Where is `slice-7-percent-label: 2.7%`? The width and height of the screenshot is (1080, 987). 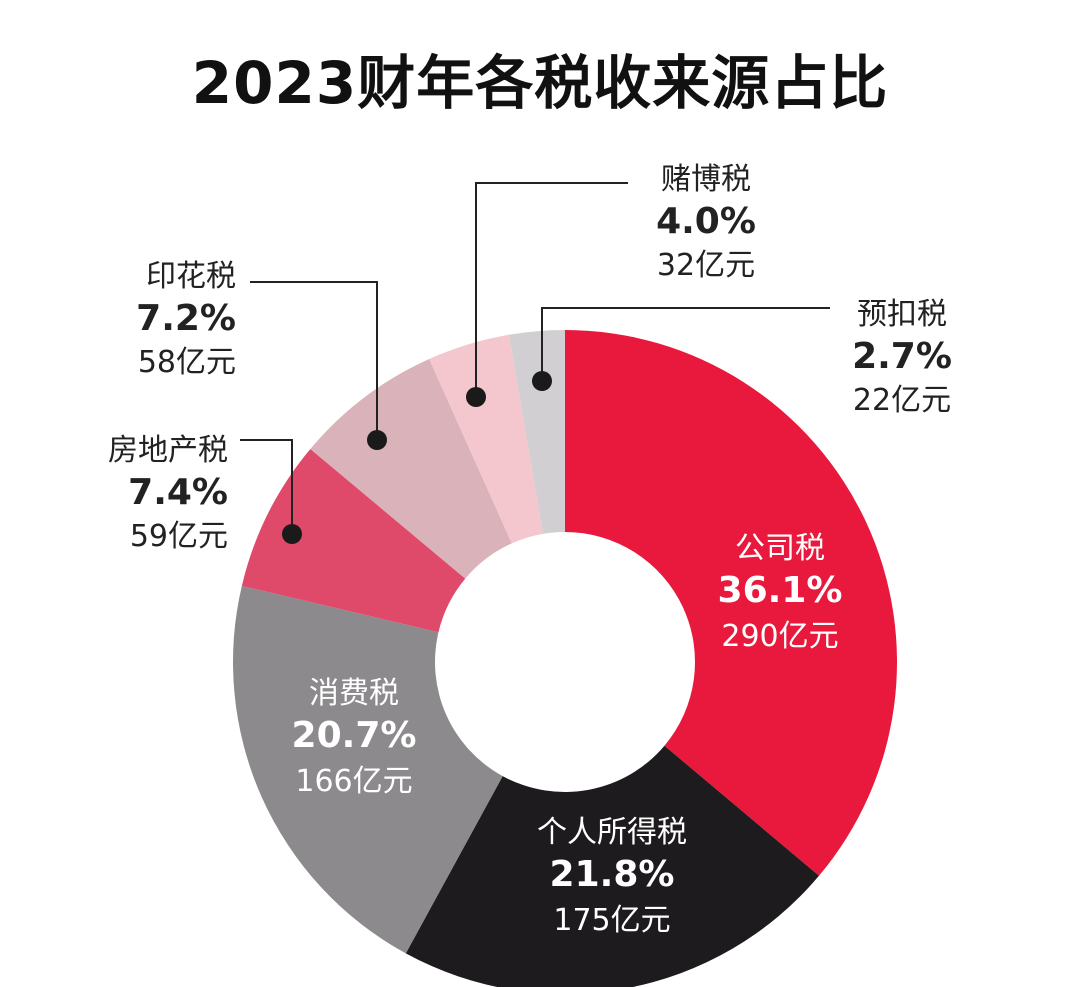
slice-7-percent-label: 2.7% is located at coordinates (902, 356).